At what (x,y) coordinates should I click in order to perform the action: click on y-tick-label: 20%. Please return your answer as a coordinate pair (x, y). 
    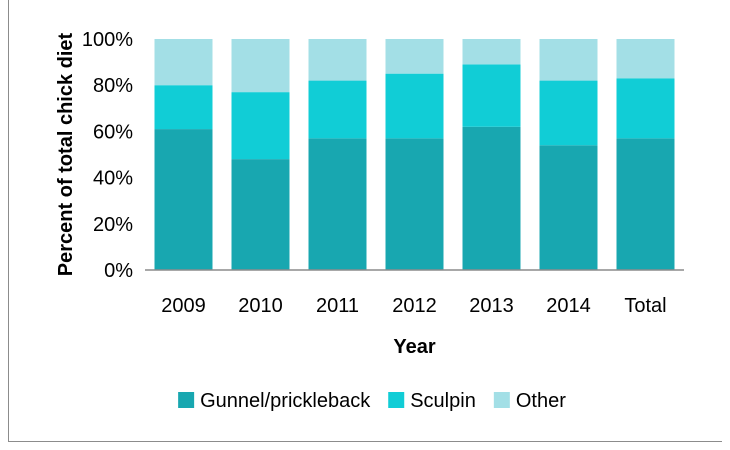
    Looking at the image, I should click on (113, 225).